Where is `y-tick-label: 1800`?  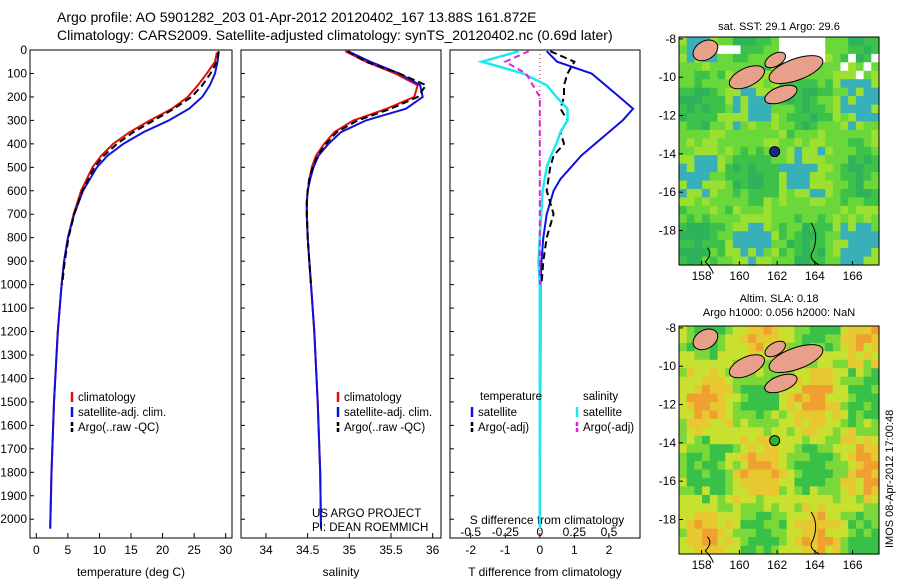 y-tick-label: 1800 is located at coordinates (13, 472).